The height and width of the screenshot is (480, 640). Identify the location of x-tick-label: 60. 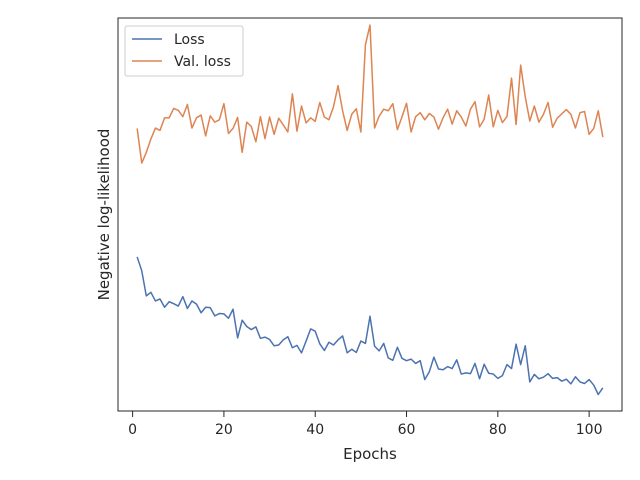
(407, 430).